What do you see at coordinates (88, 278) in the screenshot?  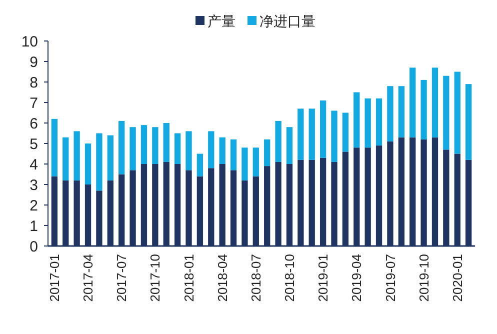 I see `x-tick-label: 2017-04` at bounding box center [88, 278].